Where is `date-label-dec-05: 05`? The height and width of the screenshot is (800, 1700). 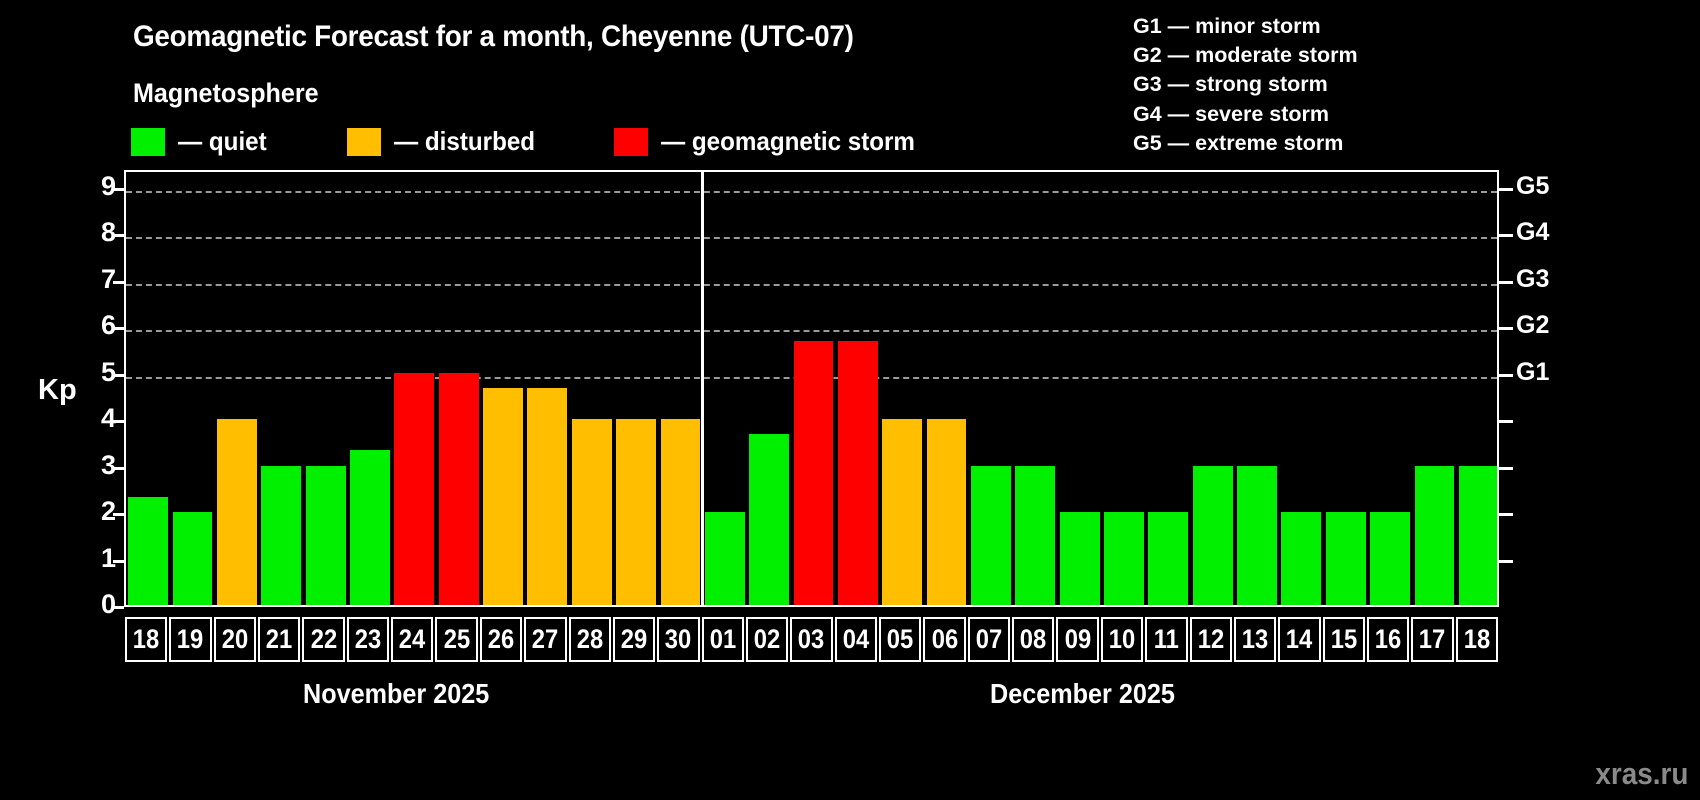
date-label-dec-05: 05 is located at coordinates (900, 639).